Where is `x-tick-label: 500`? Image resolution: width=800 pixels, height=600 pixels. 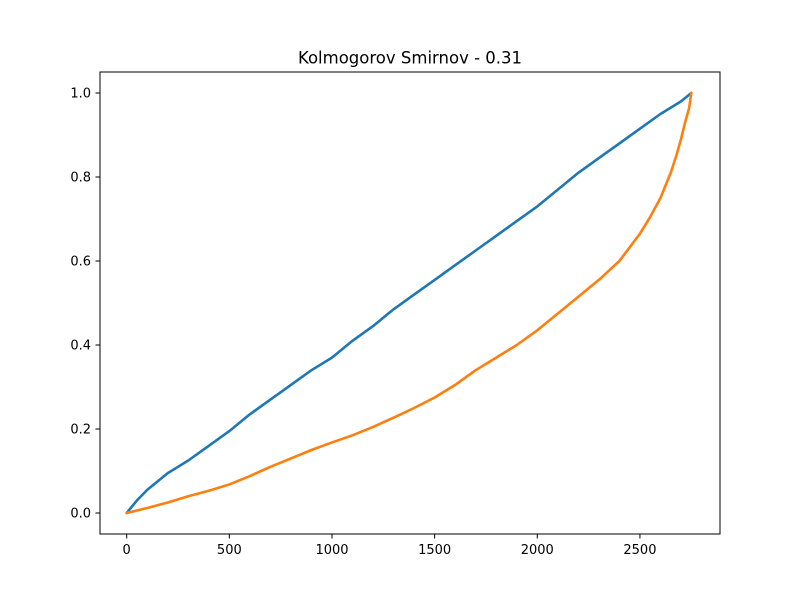
x-tick-label: 500 is located at coordinates (229, 550).